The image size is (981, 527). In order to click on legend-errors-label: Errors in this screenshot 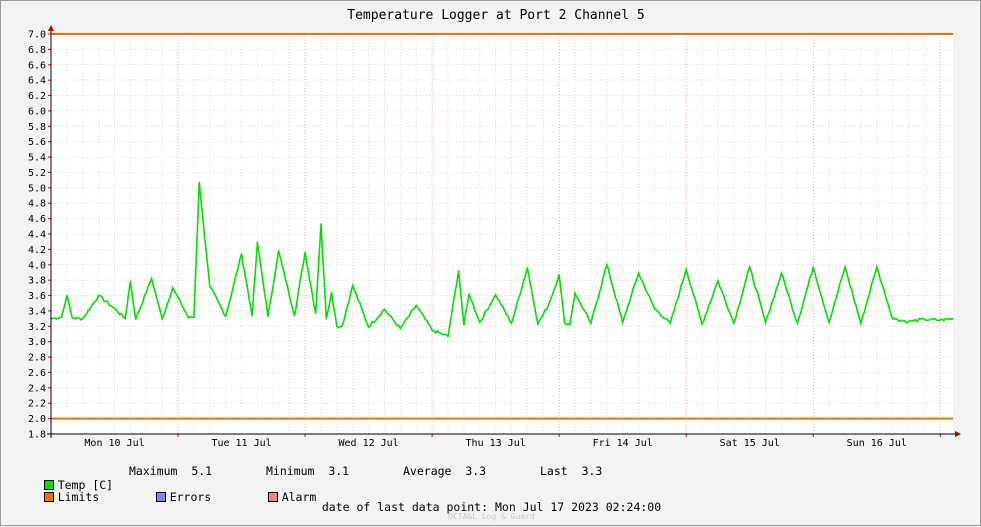, I will do `click(190, 497)`.